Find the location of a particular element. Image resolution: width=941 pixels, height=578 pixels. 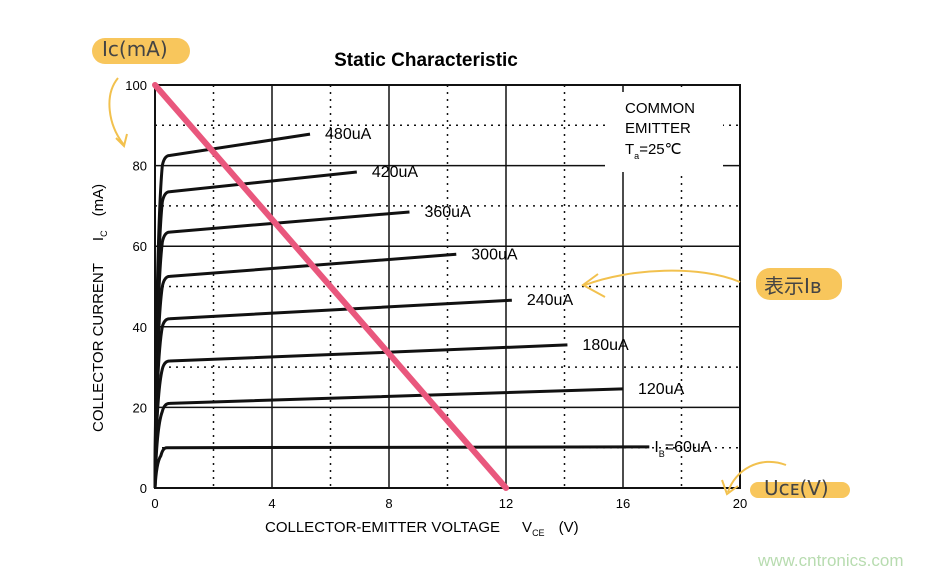

annotation-box is located at coordinates (664, 132).